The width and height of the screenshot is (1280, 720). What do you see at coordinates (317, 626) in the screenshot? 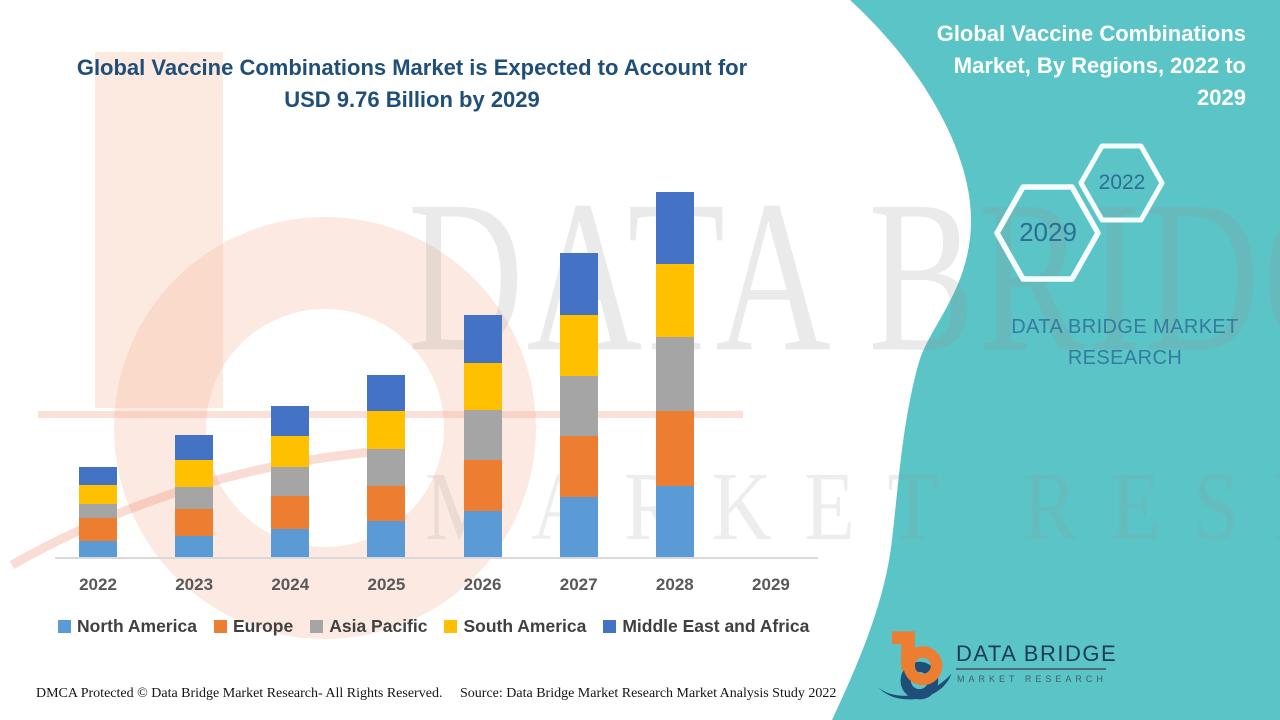
I see `legend-swatch-asia-pacific` at bounding box center [317, 626].